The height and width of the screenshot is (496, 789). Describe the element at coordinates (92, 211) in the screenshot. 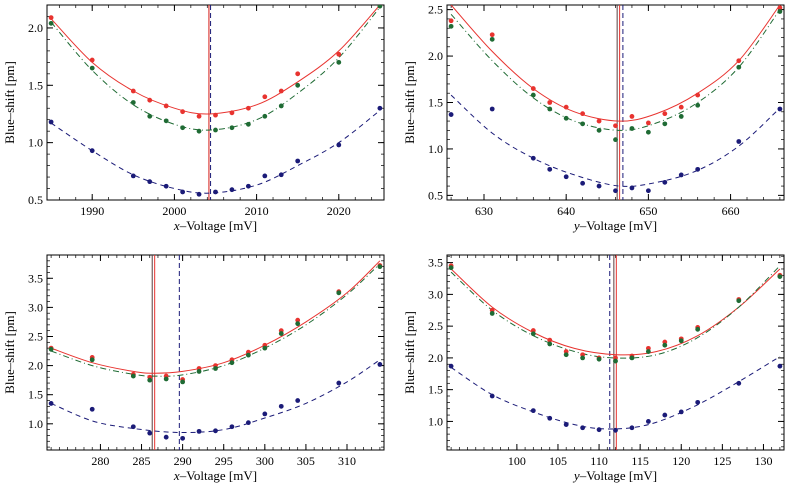

I see `x-tick-label: 1990` at that location.